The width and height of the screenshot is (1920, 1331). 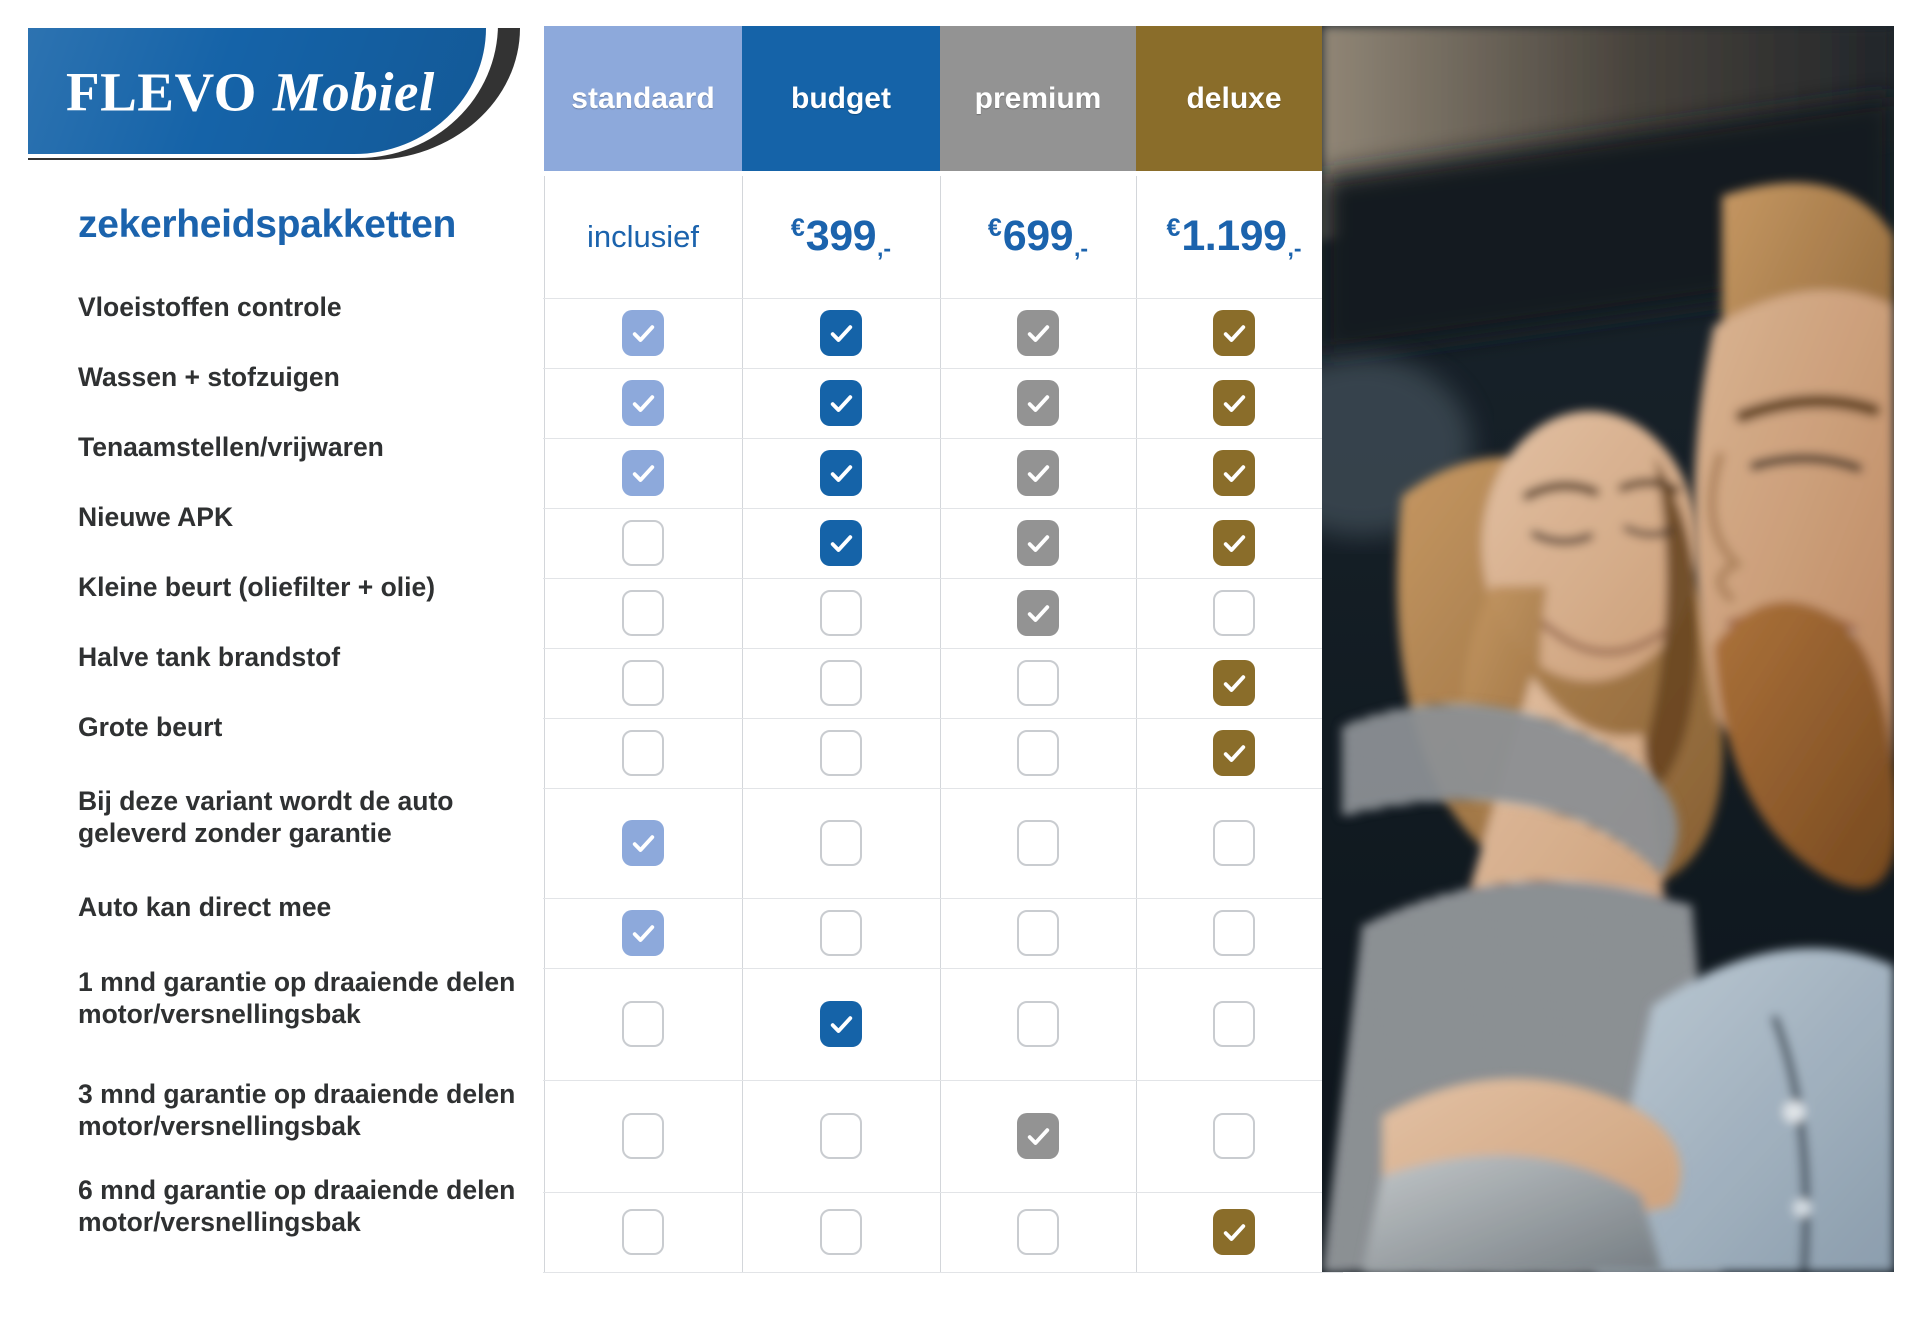 I want to click on feature-label-text: Nieuwe APK, so click(x=156, y=516).